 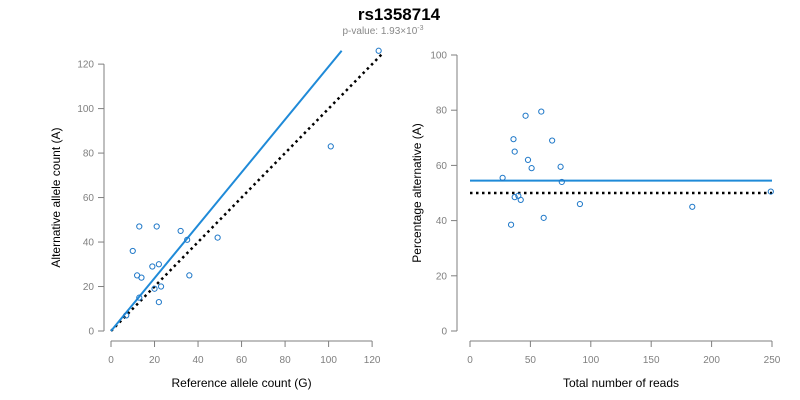 I want to click on x-tick-label: 80, so click(x=286, y=360).